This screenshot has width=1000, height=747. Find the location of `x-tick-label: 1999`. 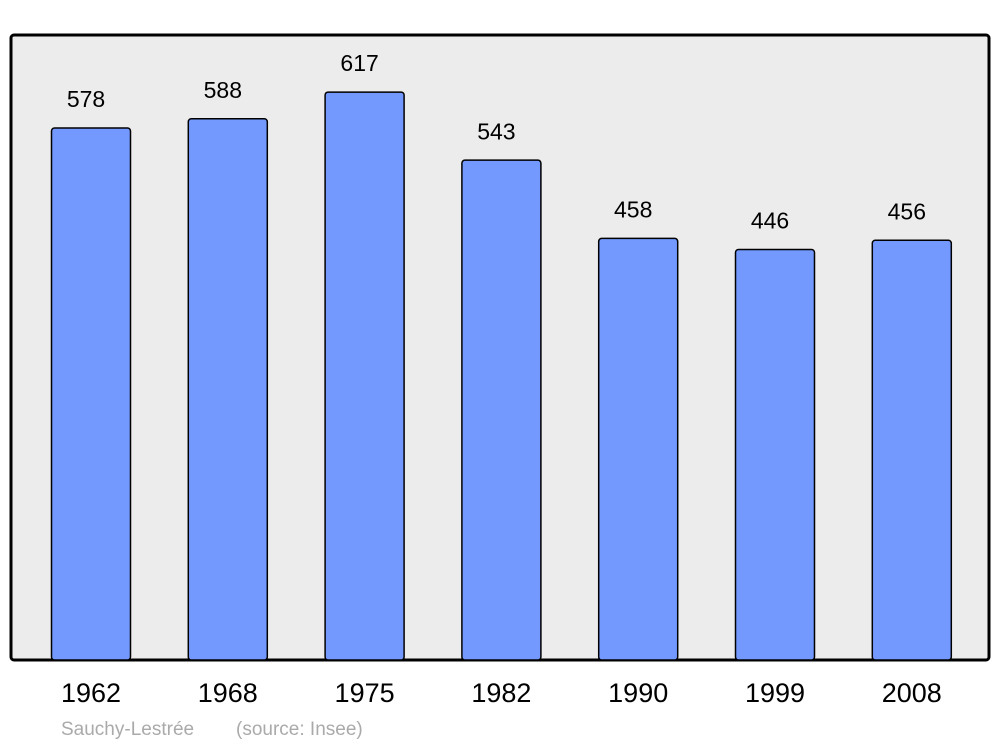

x-tick-label: 1999 is located at coordinates (775, 693).